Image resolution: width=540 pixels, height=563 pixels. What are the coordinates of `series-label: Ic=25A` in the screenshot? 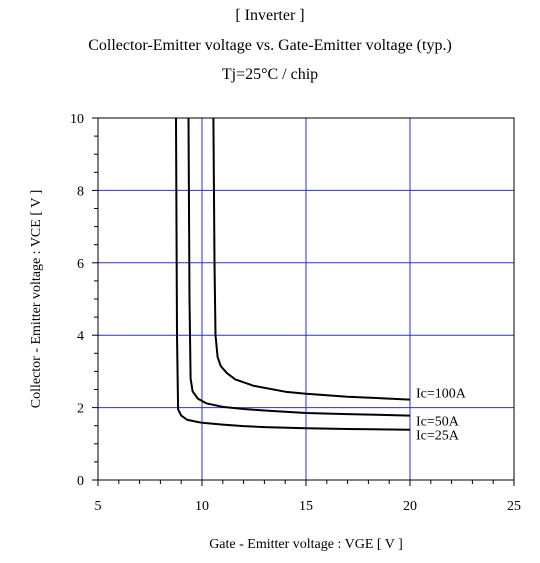 It's located at (438, 436).